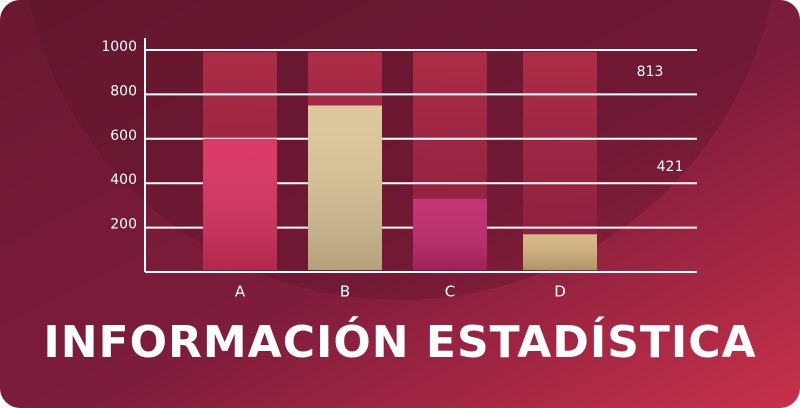  What do you see at coordinates (560, 161) in the screenshot?
I see `bar-background` at bounding box center [560, 161].